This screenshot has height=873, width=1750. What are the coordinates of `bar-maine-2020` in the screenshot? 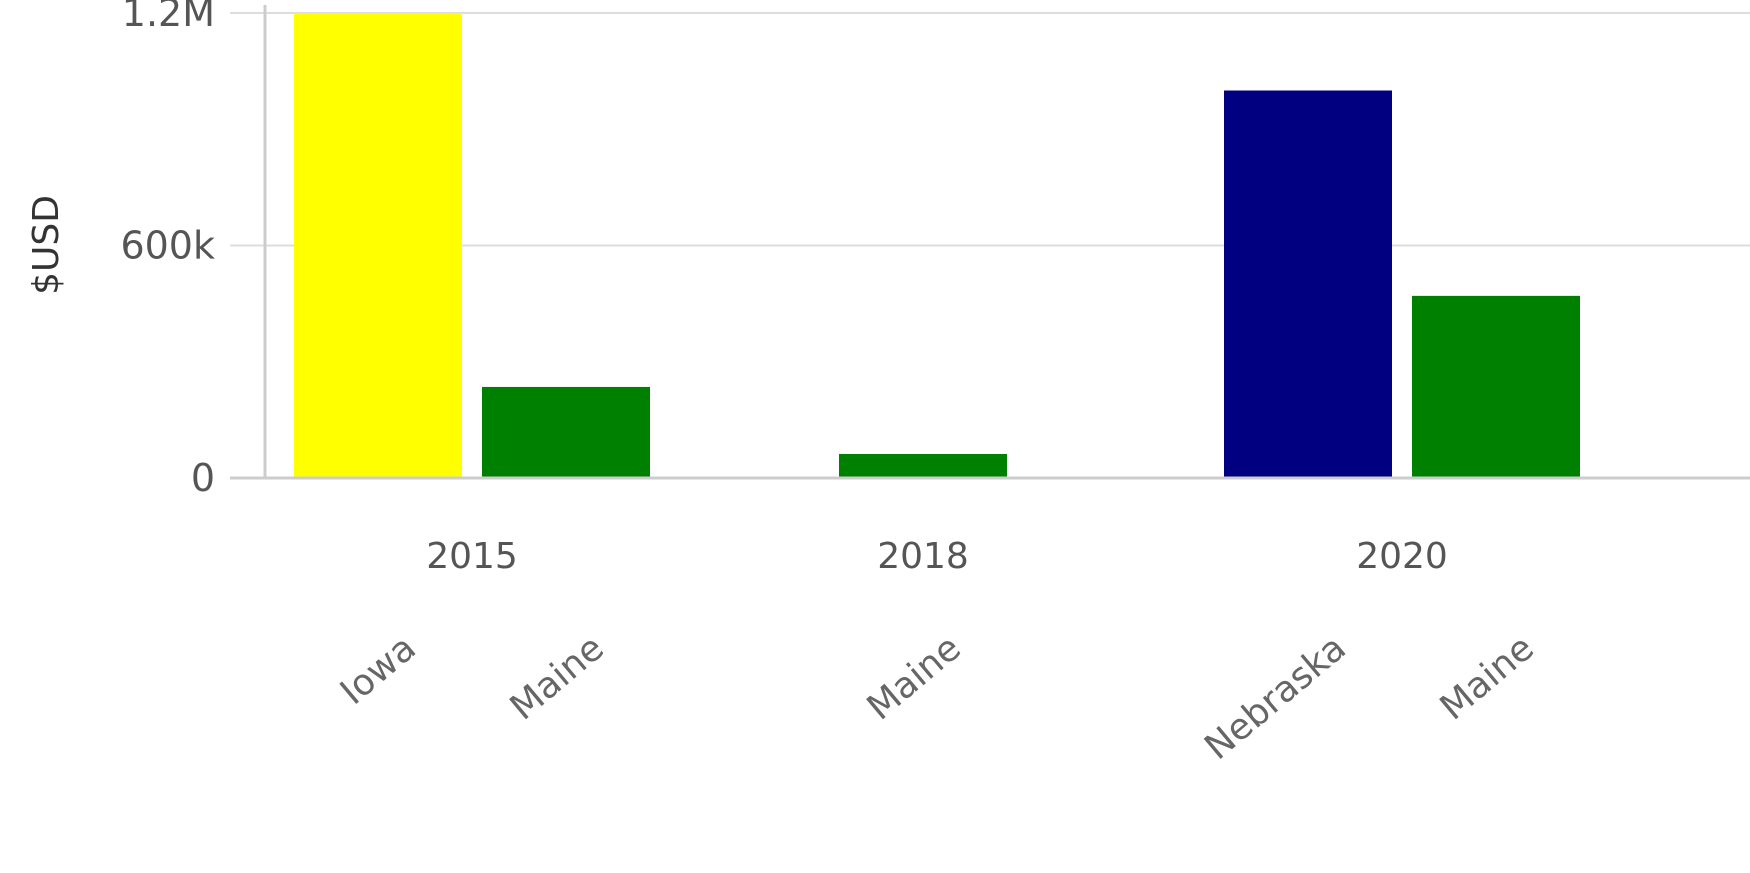 It's located at (1496, 386).